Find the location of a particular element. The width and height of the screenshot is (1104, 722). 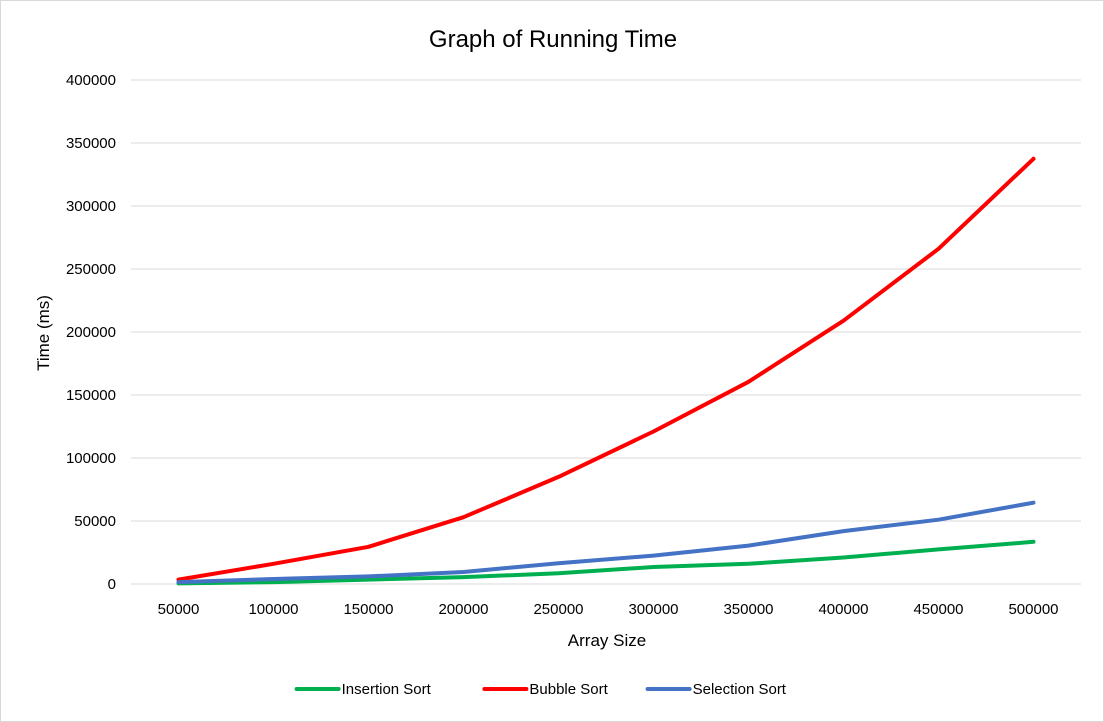

y-tick-label: 400000 is located at coordinates (91, 80).